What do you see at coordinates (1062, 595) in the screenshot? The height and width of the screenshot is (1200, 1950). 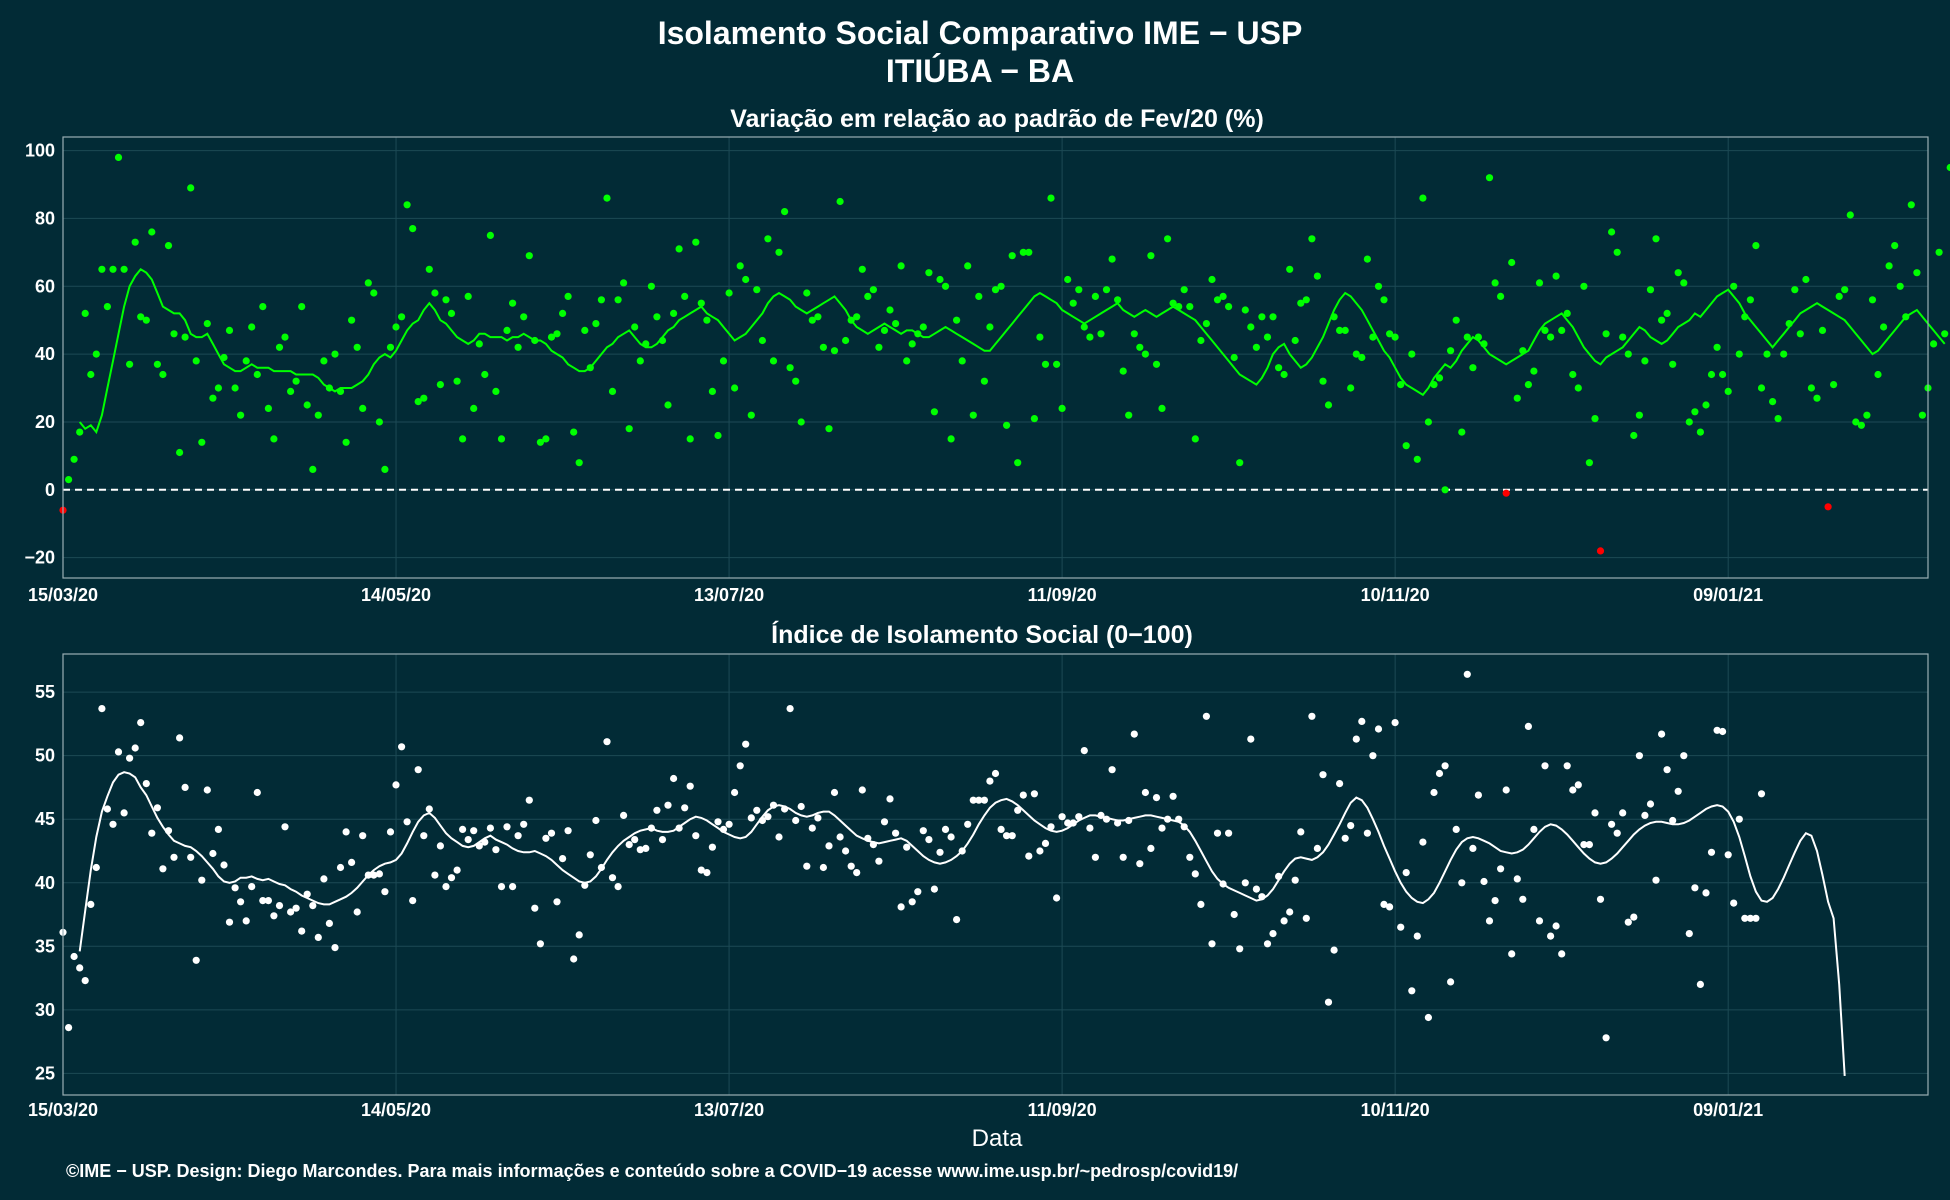 I see `variation-x-tick-label: 11/09/20` at bounding box center [1062, 595].